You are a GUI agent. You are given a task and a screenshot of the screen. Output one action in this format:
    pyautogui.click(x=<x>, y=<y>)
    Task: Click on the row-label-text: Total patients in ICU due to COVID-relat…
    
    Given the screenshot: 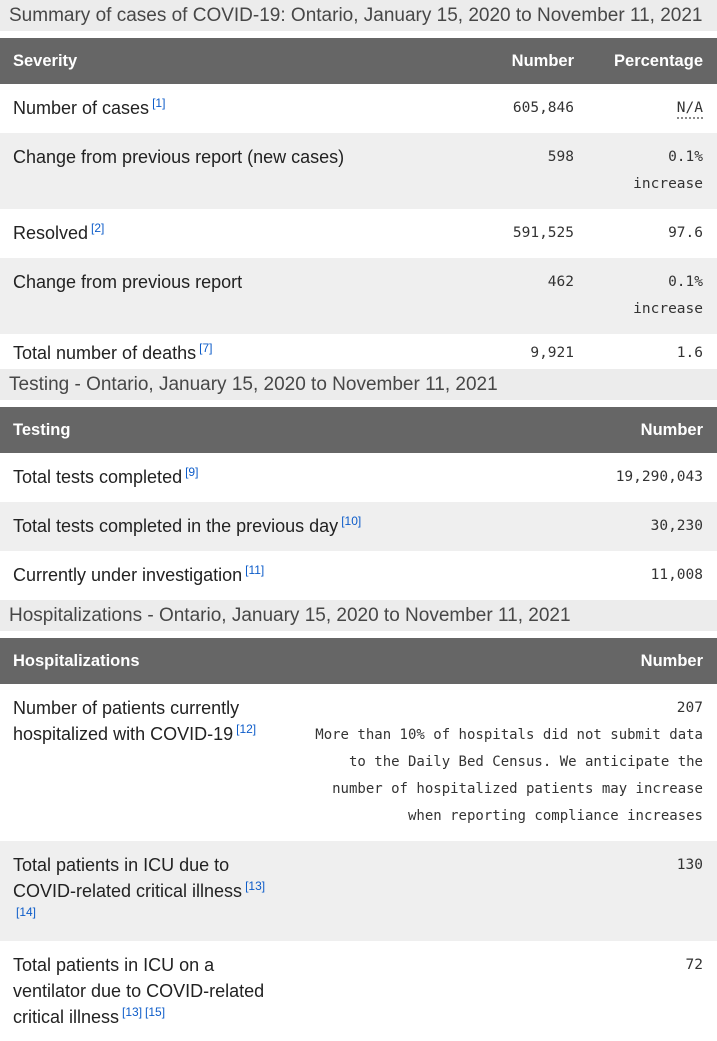 What is the action you would take?
    pyautogui.click(x=128, y=878)
    